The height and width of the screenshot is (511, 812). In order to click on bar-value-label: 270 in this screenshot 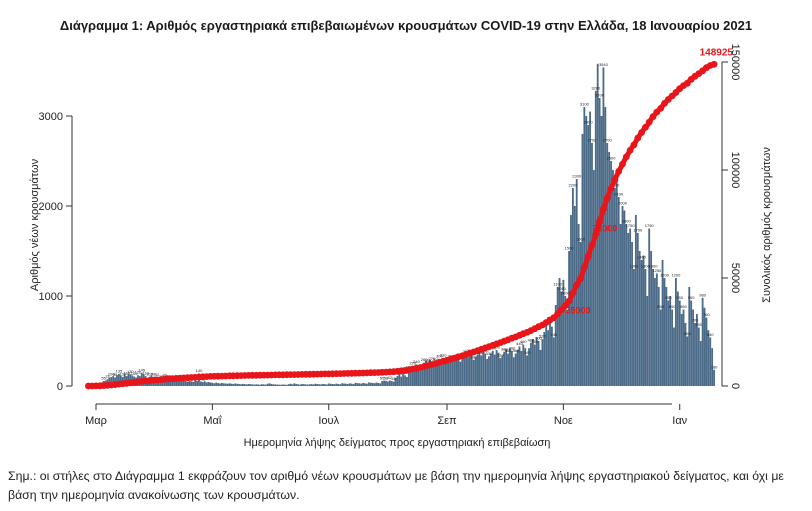, I will do `click(431, 358)`.